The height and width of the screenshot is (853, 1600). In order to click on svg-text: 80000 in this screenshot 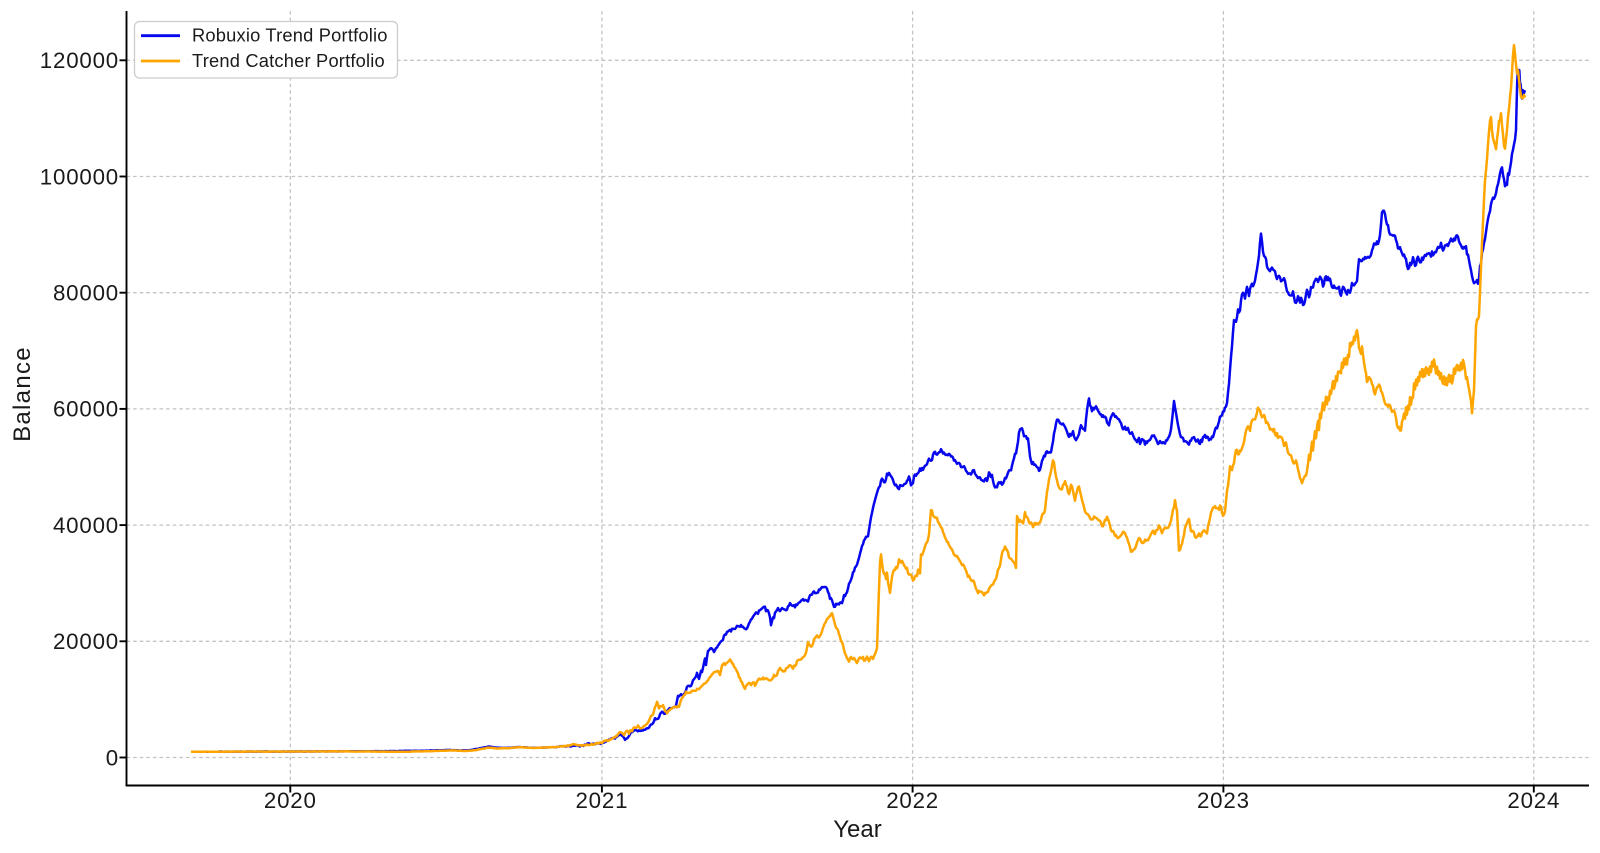, I will do `click(86, 293)`.